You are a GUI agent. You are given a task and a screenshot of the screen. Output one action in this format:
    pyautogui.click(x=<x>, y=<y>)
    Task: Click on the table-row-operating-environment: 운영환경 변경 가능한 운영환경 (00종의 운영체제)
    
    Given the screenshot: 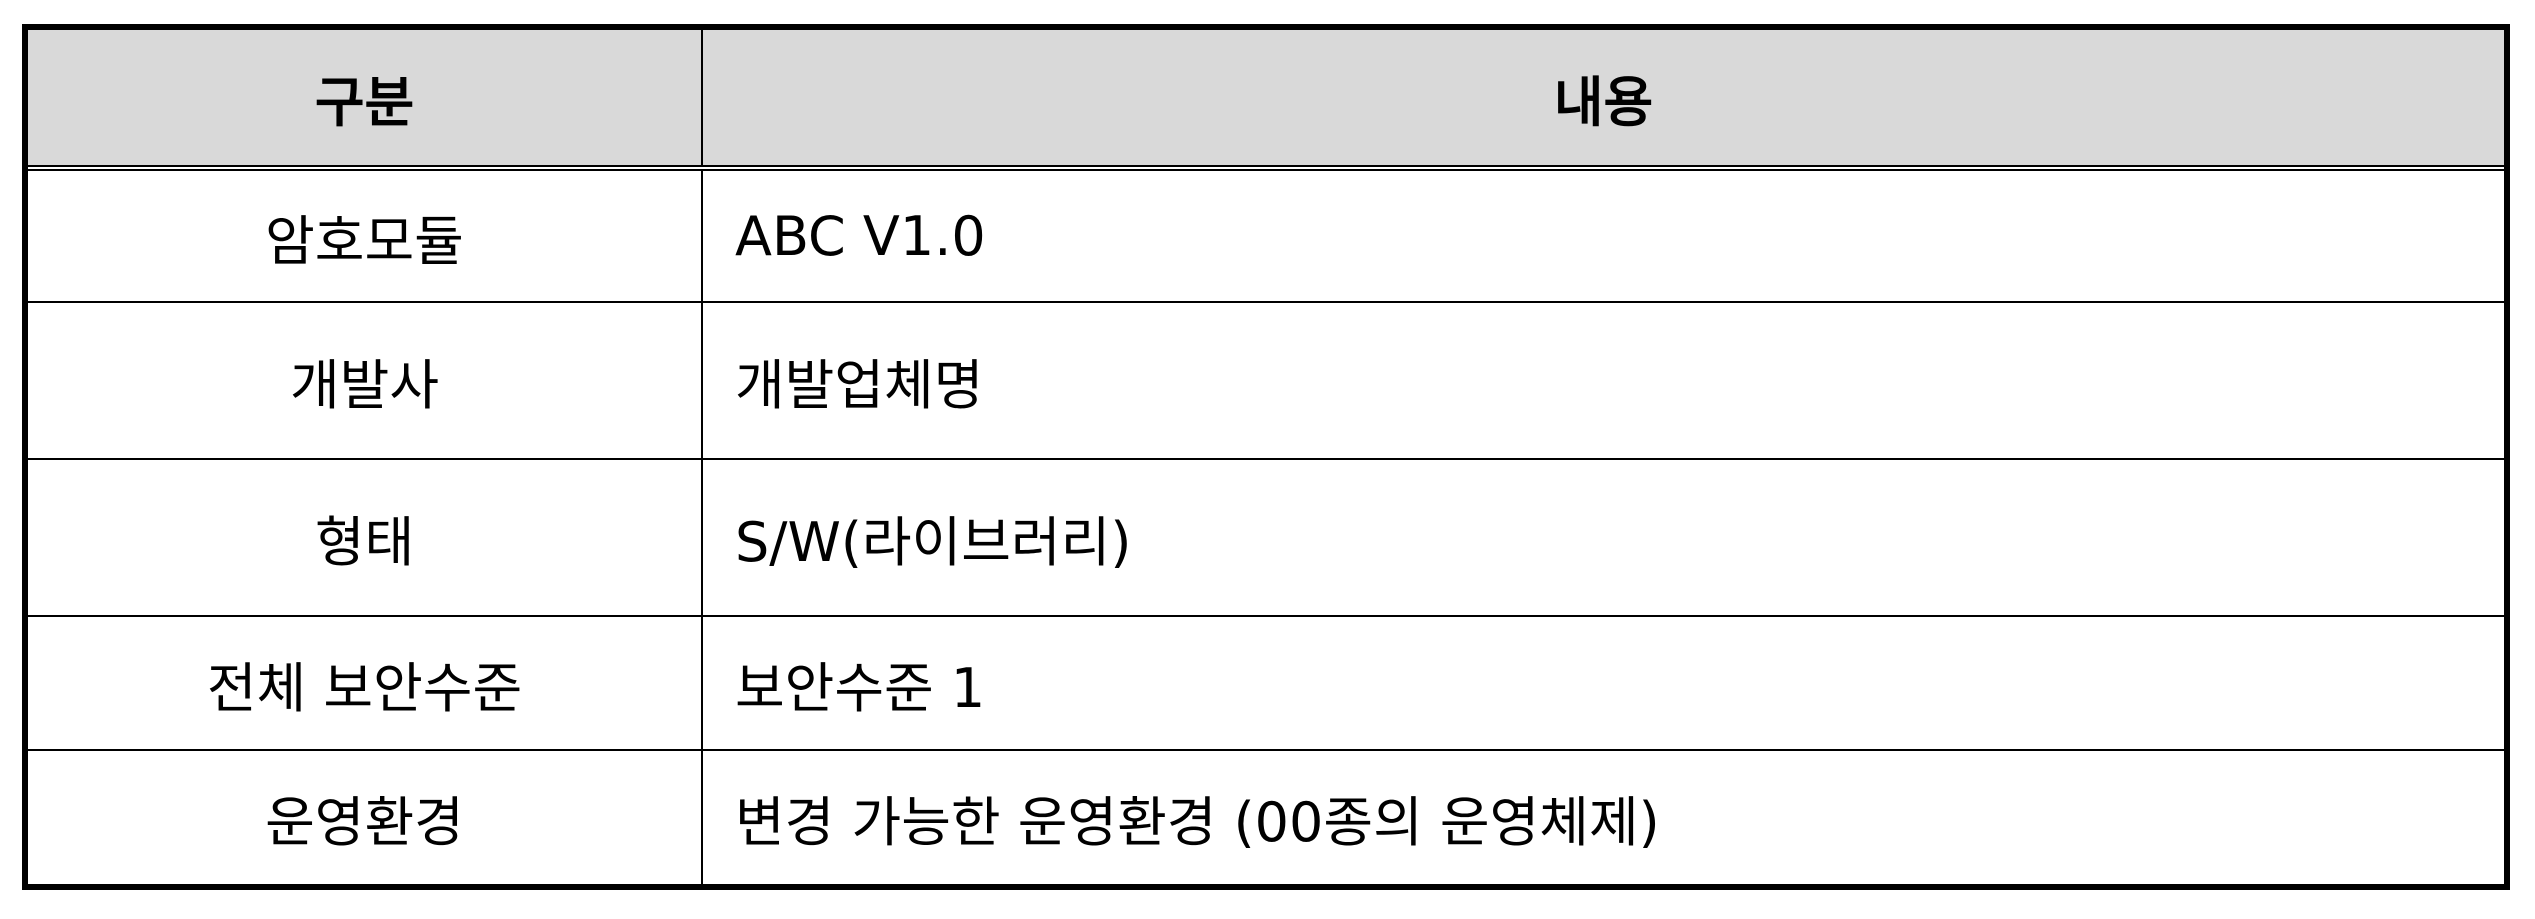 What is the action you would take?
    pyautogui.click(x=1266, y=816)
    